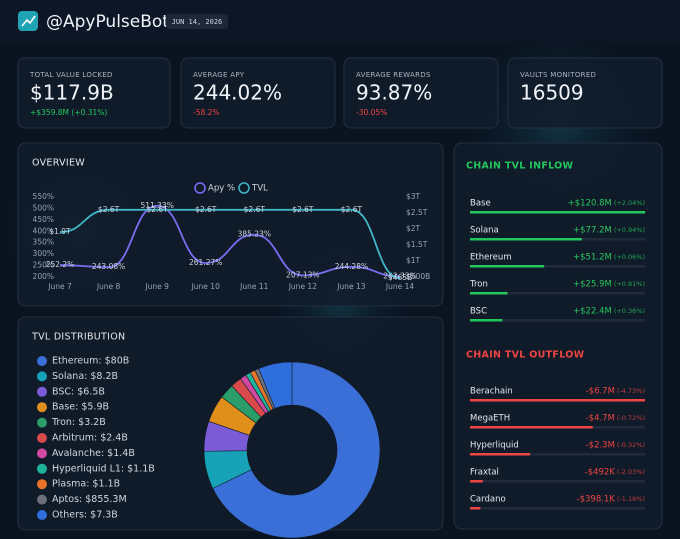 The height and width of the screenshot is (539, 680). Describe the element at coordinates (93, 453) in the screenshot. I see `legend-label: Avalanche: $1.4B` at that location.